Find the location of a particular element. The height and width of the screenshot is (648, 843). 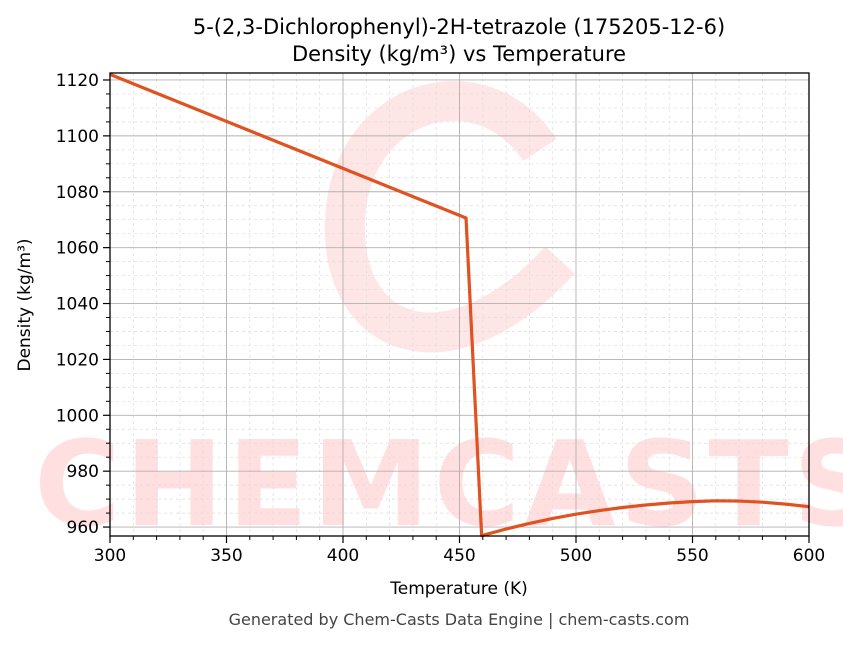

x-tick-label: 550 is located at coordinates (692, 556).